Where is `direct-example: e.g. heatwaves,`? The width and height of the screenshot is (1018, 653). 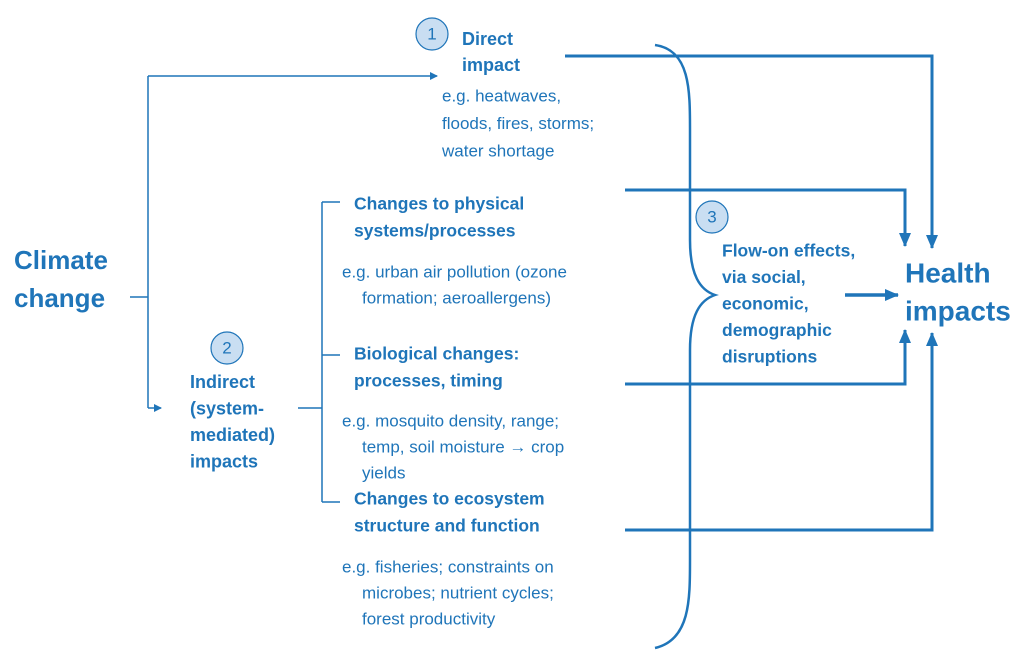
direct-example: e.g. heatwaves, is located at coordinates (501, 95).